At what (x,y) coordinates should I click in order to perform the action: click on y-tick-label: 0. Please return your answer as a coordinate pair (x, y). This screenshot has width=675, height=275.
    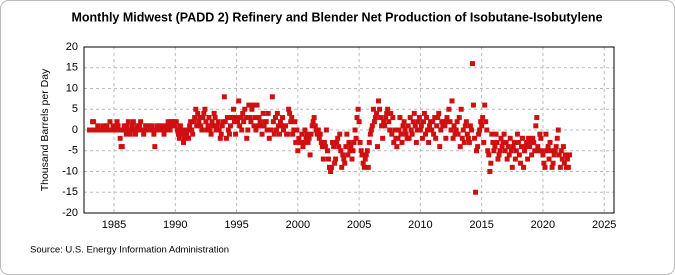
    Looking at the image, I should click on (75, 130).